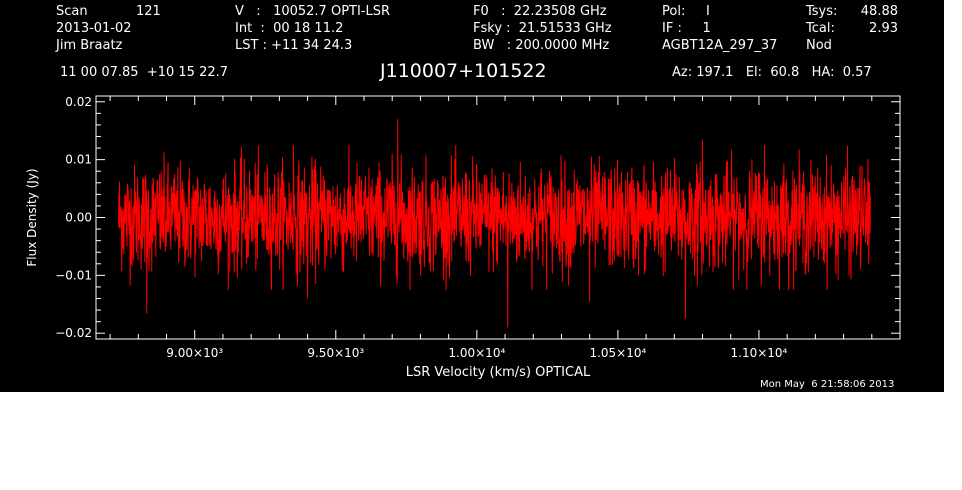 The height and width of the screenshot is (490, 962). What do you see at coordinates (879, 11) in the screenshot?
I see `tsys-value: 48.88` at bounding box center [879, 11].